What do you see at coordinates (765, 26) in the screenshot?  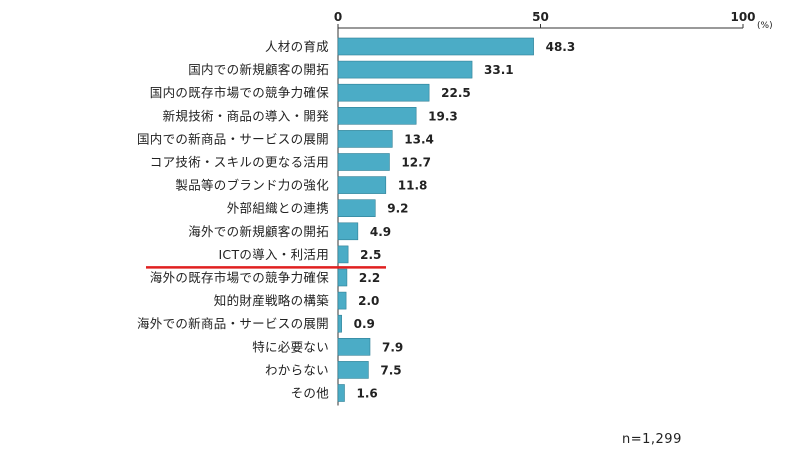 I see `unit-label: (%)` at bounding box center [765, 26].